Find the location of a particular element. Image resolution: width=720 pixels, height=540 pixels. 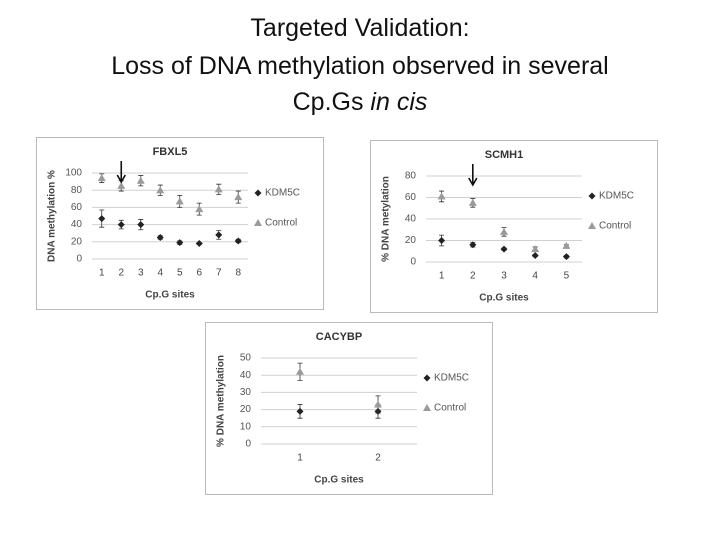

y-tick-label: 100 is located at coordinates (73, 173).